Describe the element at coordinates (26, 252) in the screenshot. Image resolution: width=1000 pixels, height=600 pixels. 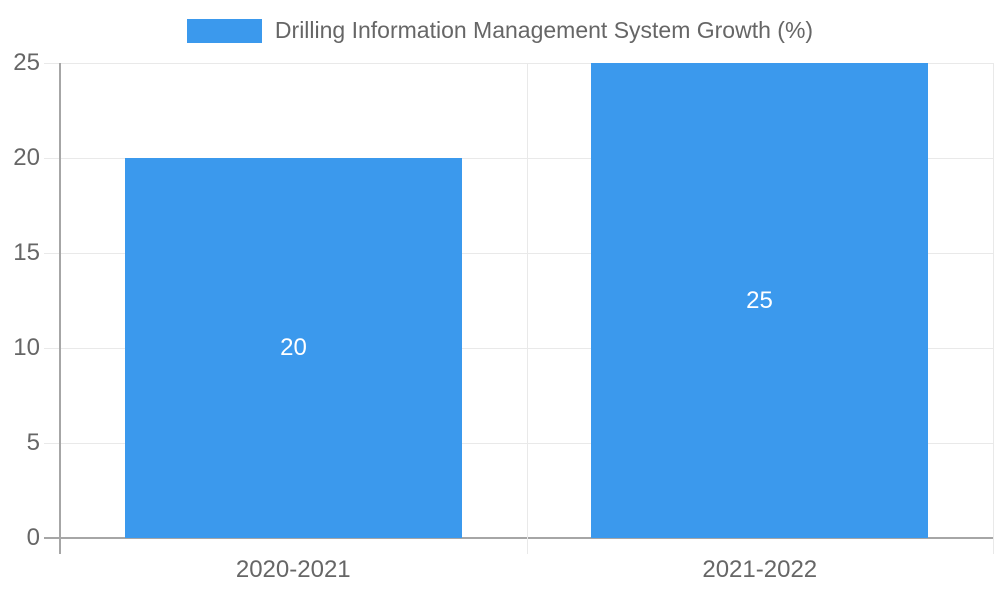
I see `y-tick-label: 15` at that location.